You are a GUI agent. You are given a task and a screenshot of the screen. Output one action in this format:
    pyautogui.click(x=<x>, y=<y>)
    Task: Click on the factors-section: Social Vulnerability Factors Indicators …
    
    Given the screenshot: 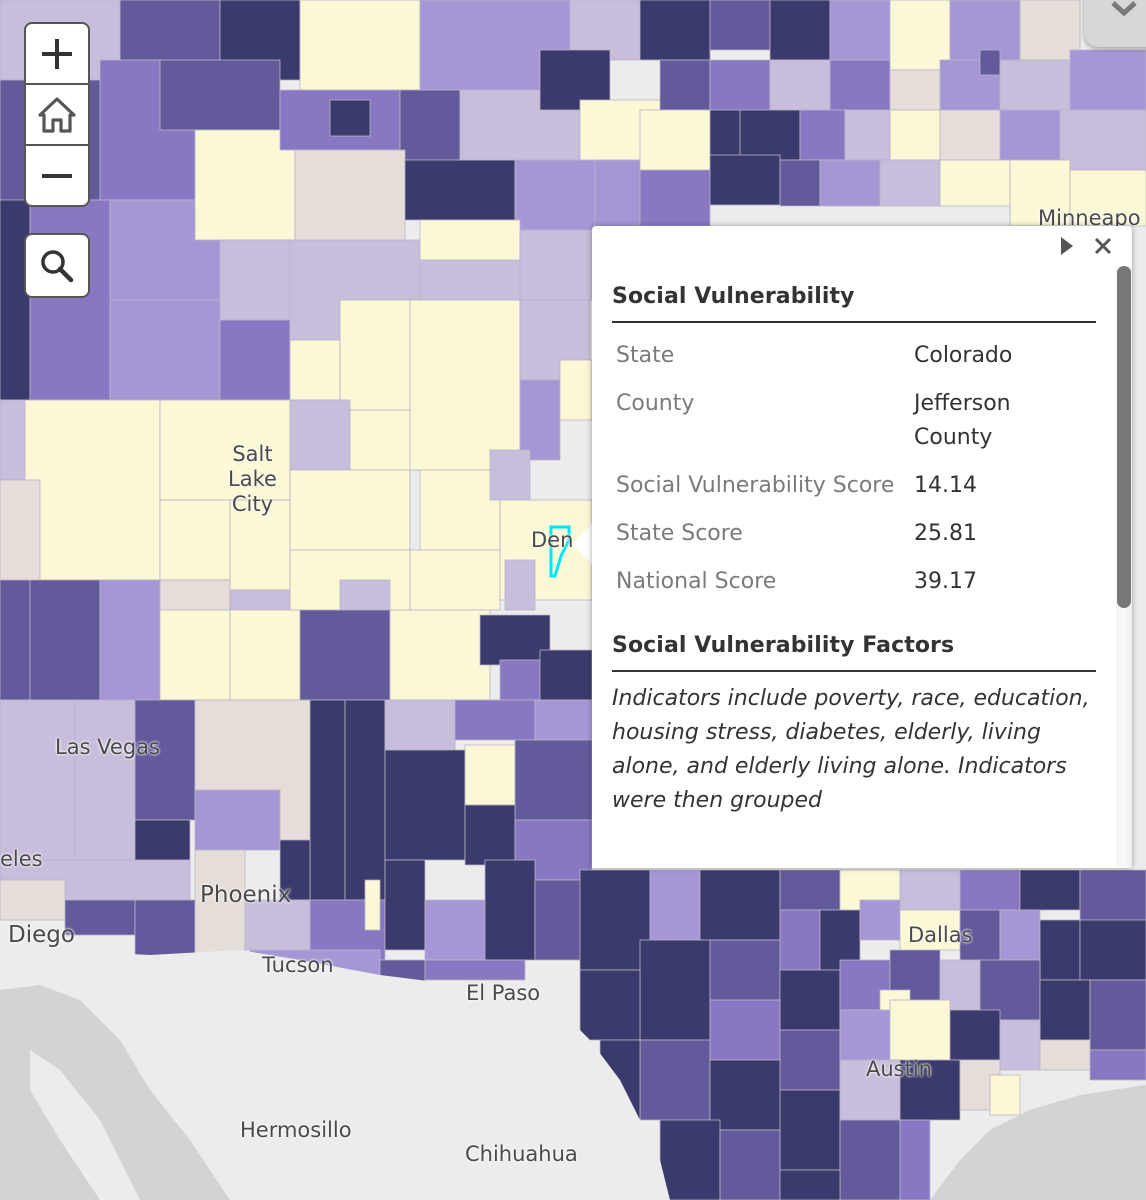 What is the action you would take?
    pyautogui.click(x=854, y=725)
    